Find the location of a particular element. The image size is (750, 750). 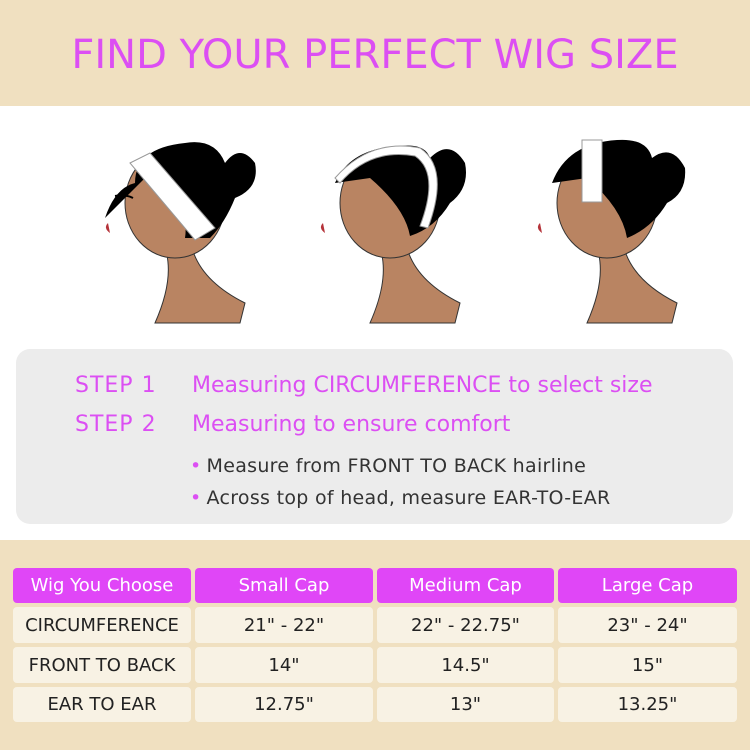

step-label: STEP 2 is located at coordinates (116, 424).